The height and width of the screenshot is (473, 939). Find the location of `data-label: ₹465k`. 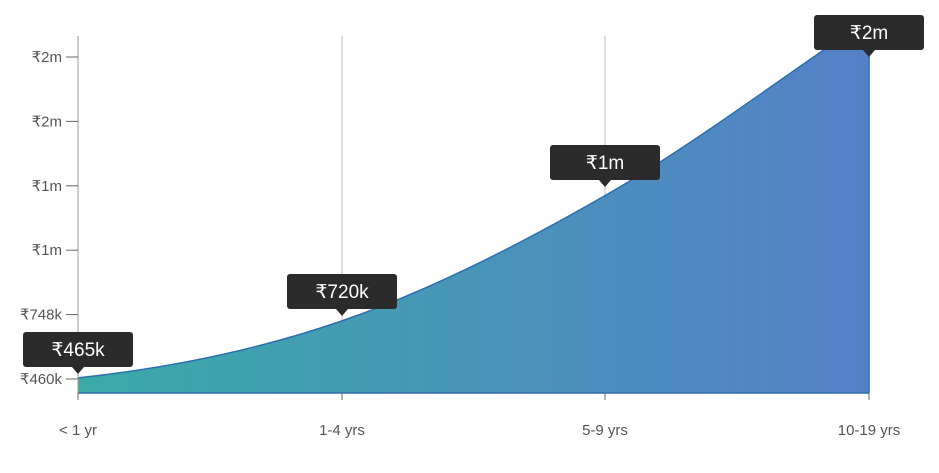

data-label: ₹465k is located at coordinates (78, 353).